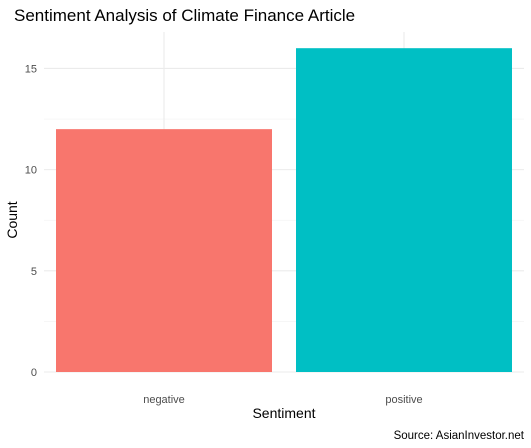 Image resolution: width=531 pixels, height=448 pixels. I want to click on x-axis-title: Sentiment, so click(283, 413).